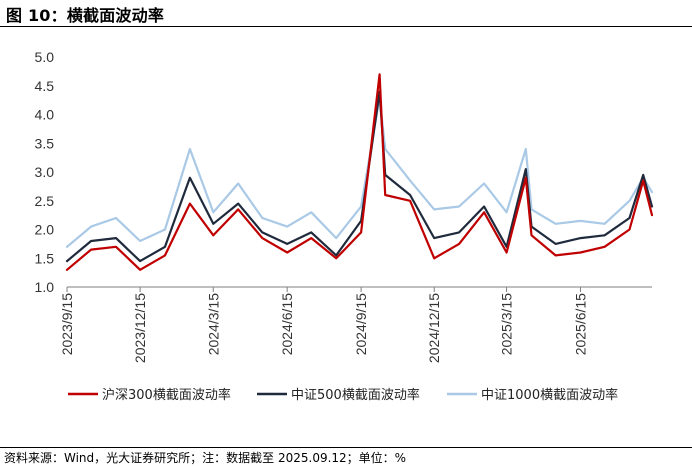  Describe the element at coordinates (45, 230) in the screenshot. I see `y-tick-label: 2.0` at that location.